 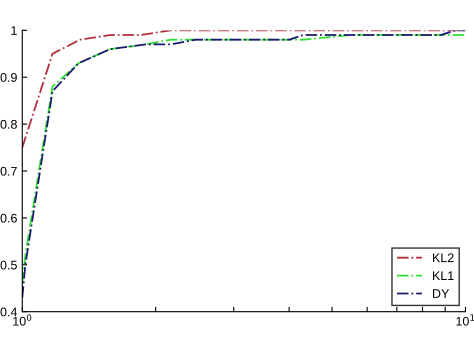 What do you see at coordinates (8, 218) in the screenshot?
I see `y-tick-label: 0.6` at bounding box center [8, 218].